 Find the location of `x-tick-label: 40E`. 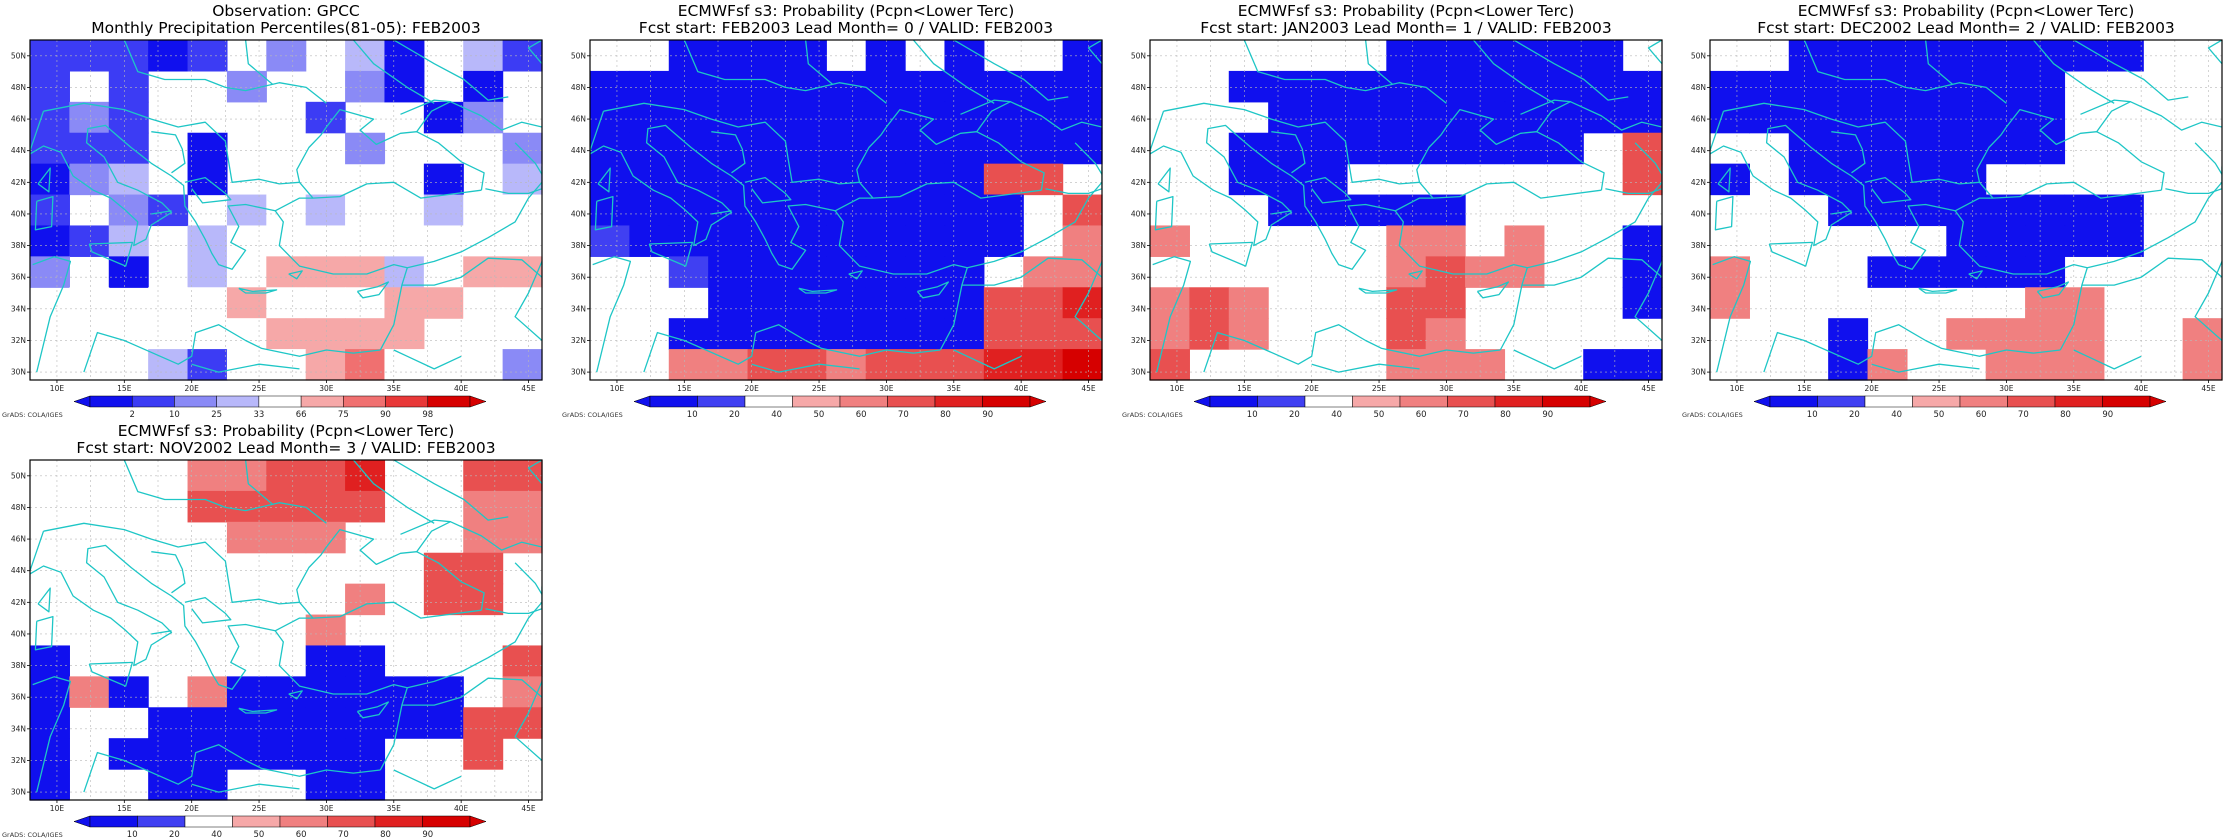

x-tick-label: 40E is located at coordinates (2141, 388).